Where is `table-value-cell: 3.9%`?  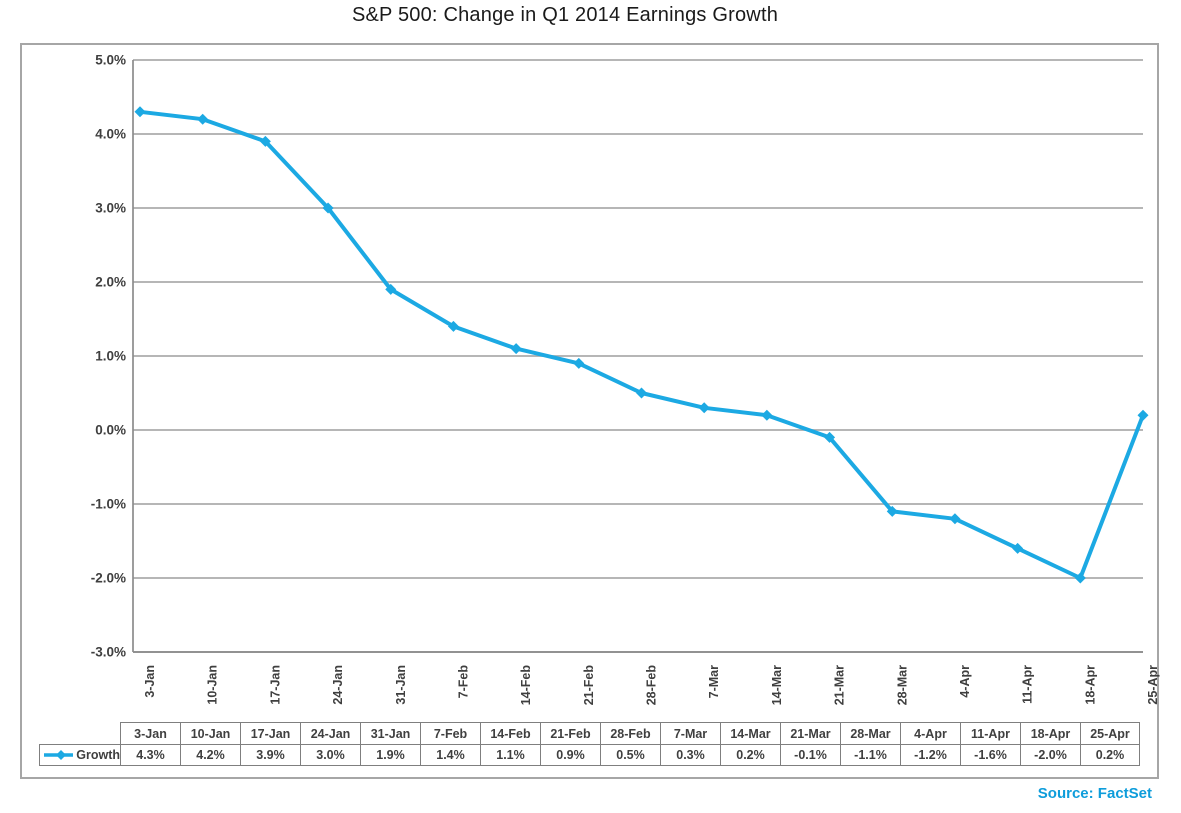
table-value-cell: 3.9% is located at coordinates (270, 755).